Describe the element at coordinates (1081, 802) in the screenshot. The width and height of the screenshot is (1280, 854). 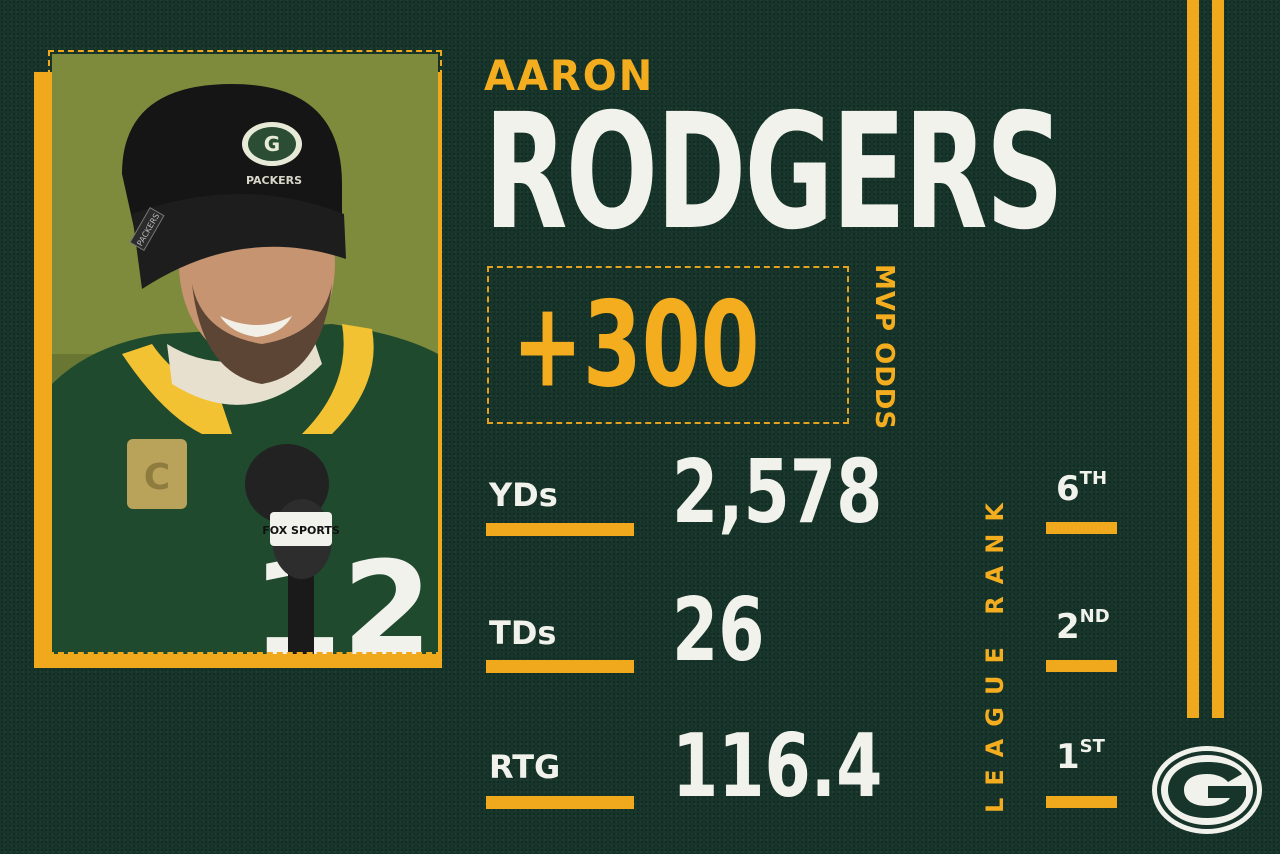
I see `rank-bar-rating` at that location.